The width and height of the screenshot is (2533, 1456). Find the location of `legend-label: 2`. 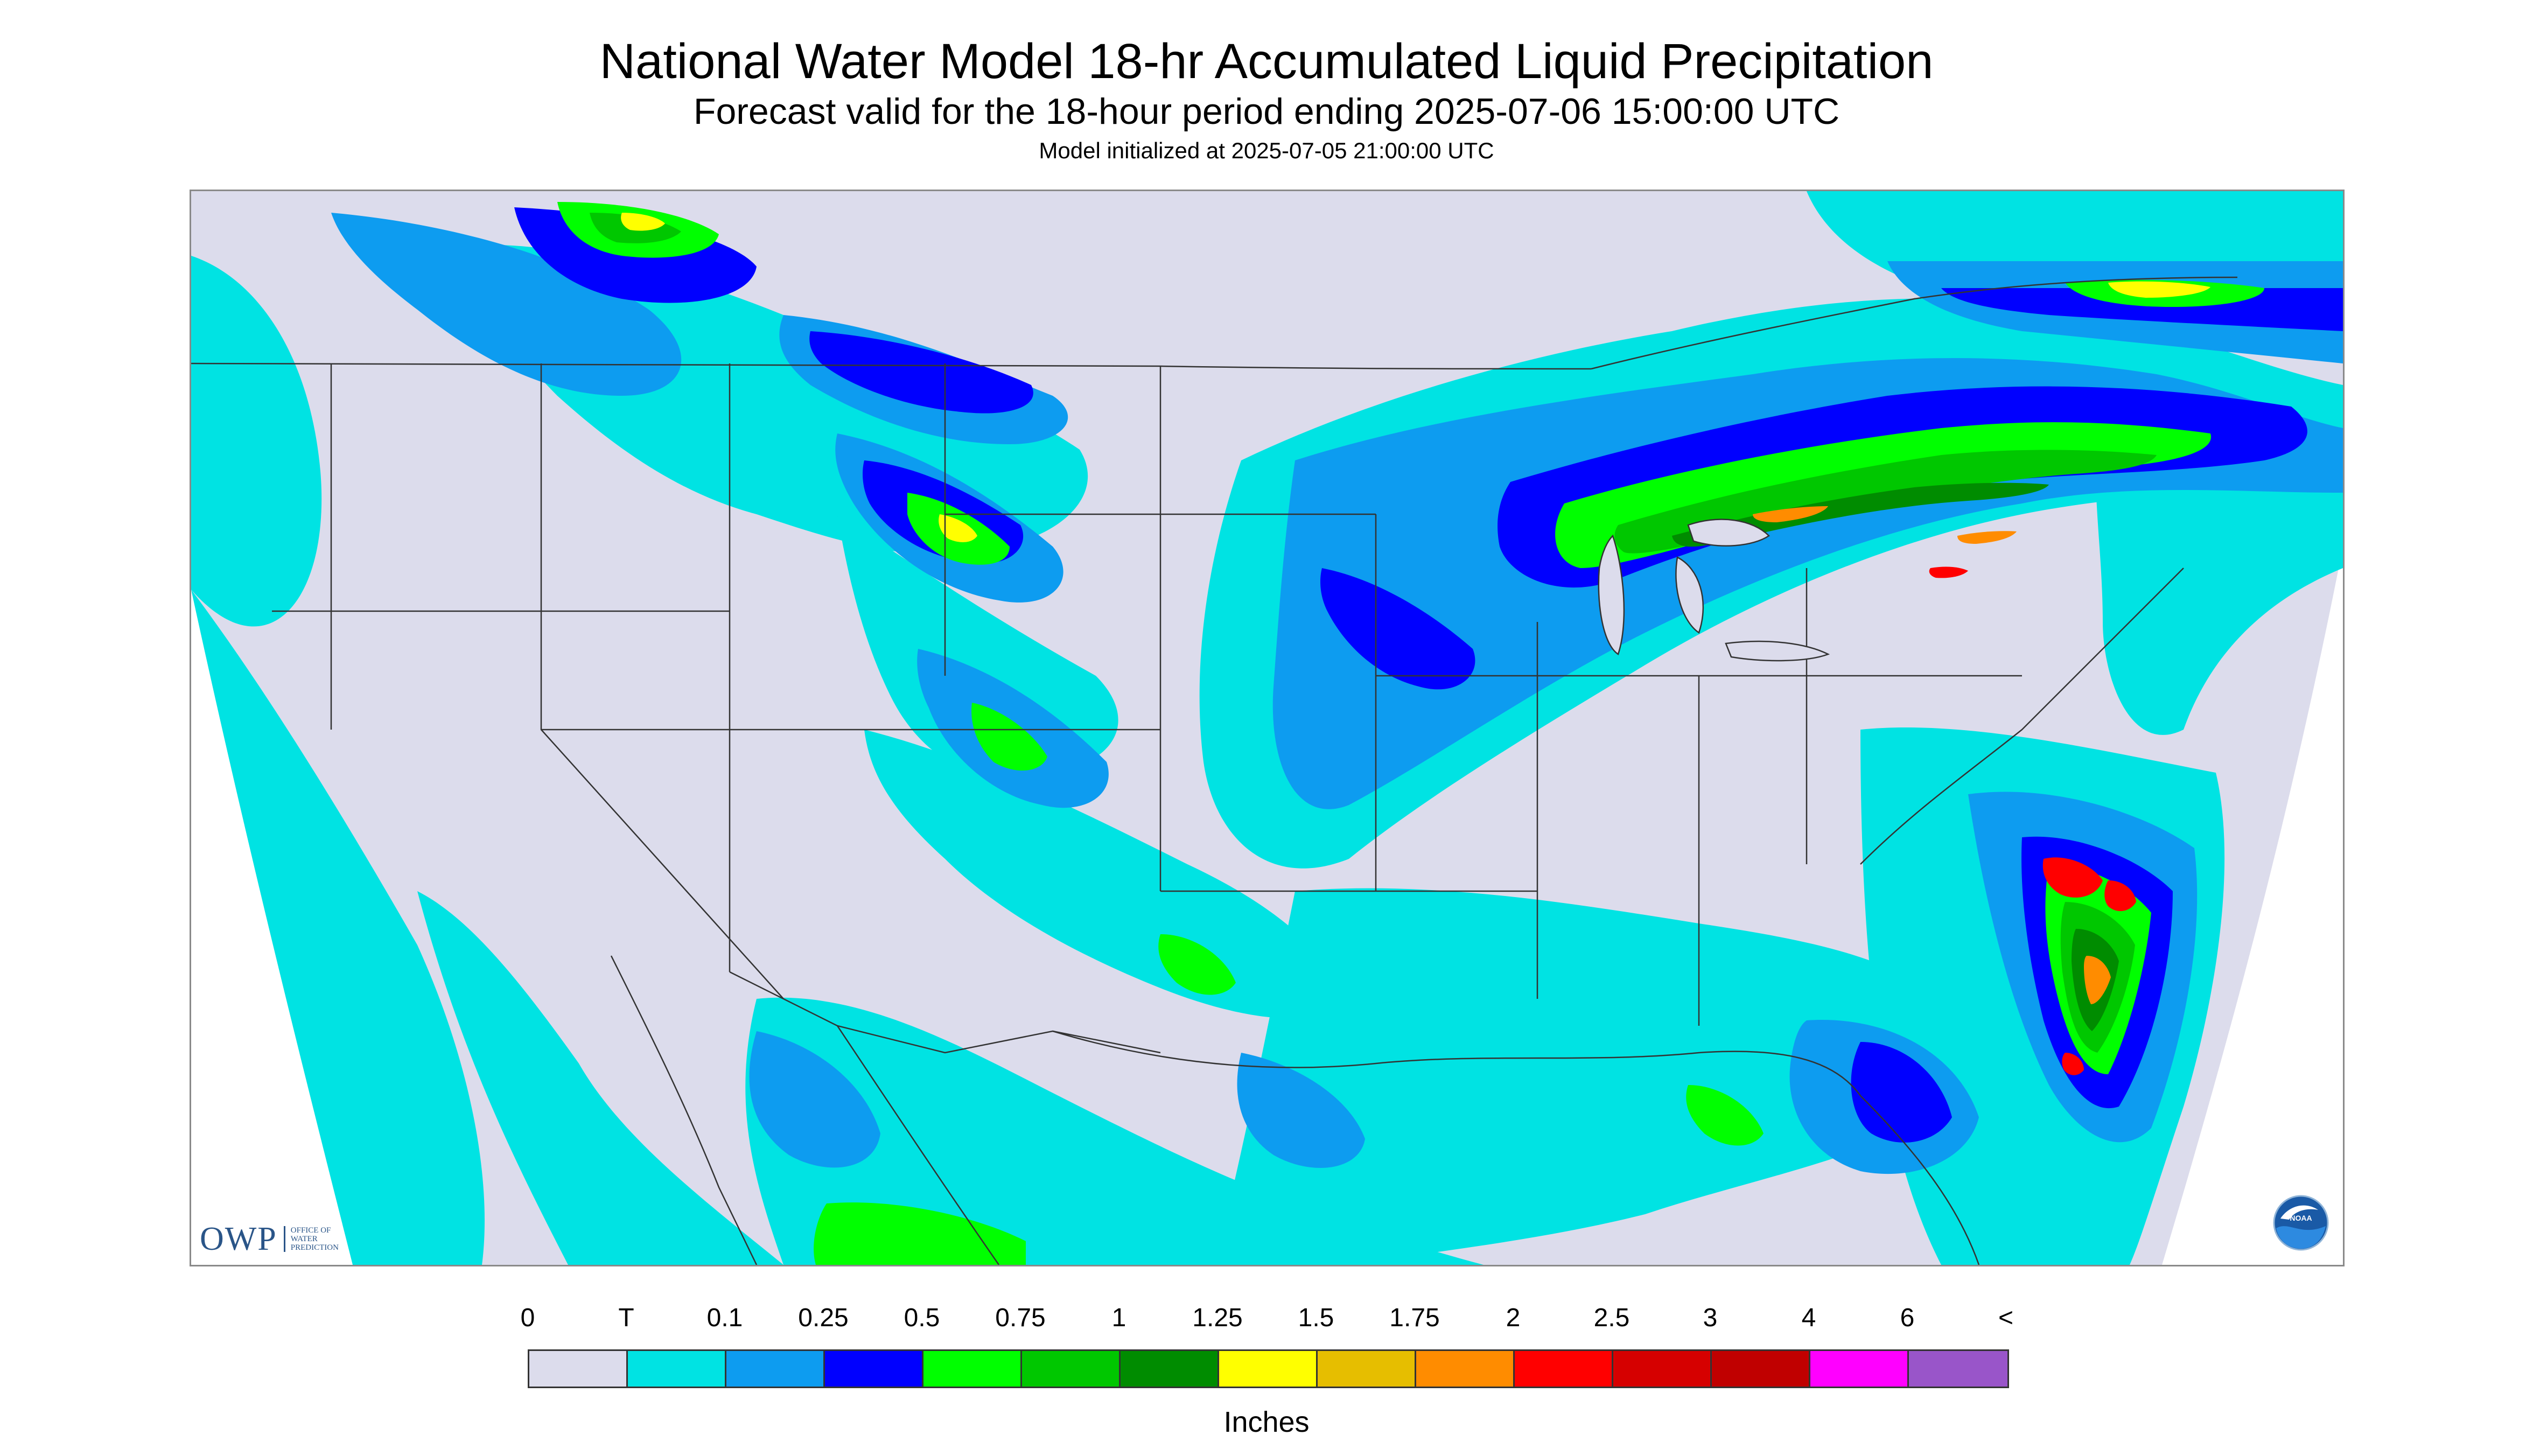

legend-label: 2 is located at coordinates (1514, 1318).